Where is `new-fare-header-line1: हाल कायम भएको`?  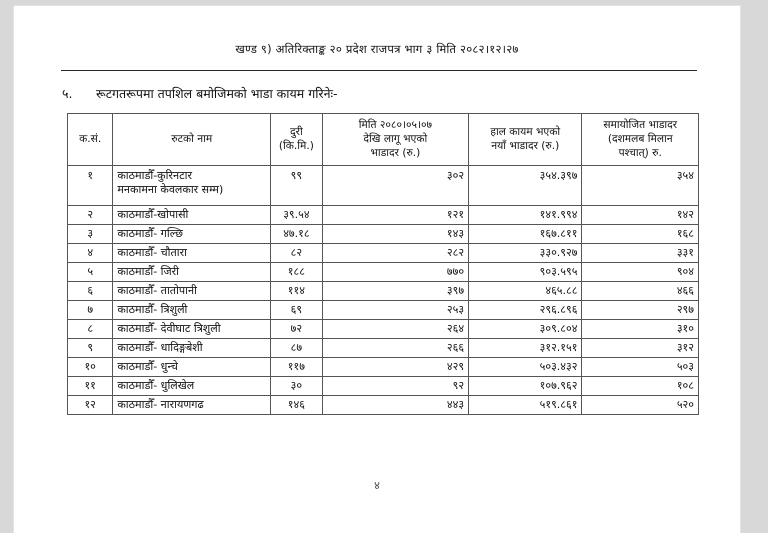 new-fare-header-line1: हाल कायम भएको is located at coordinates (525, 132).